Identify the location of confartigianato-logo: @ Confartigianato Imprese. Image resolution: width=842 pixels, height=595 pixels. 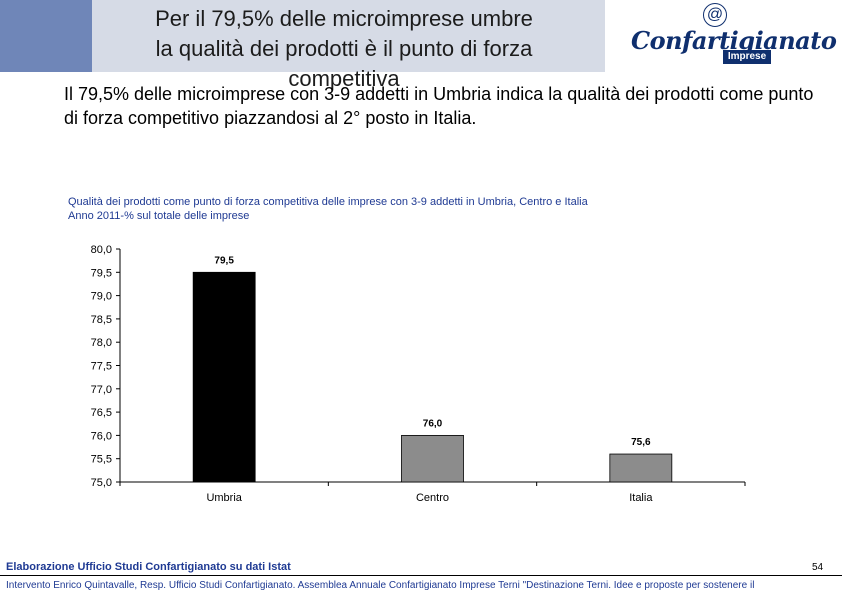
(723, 36).